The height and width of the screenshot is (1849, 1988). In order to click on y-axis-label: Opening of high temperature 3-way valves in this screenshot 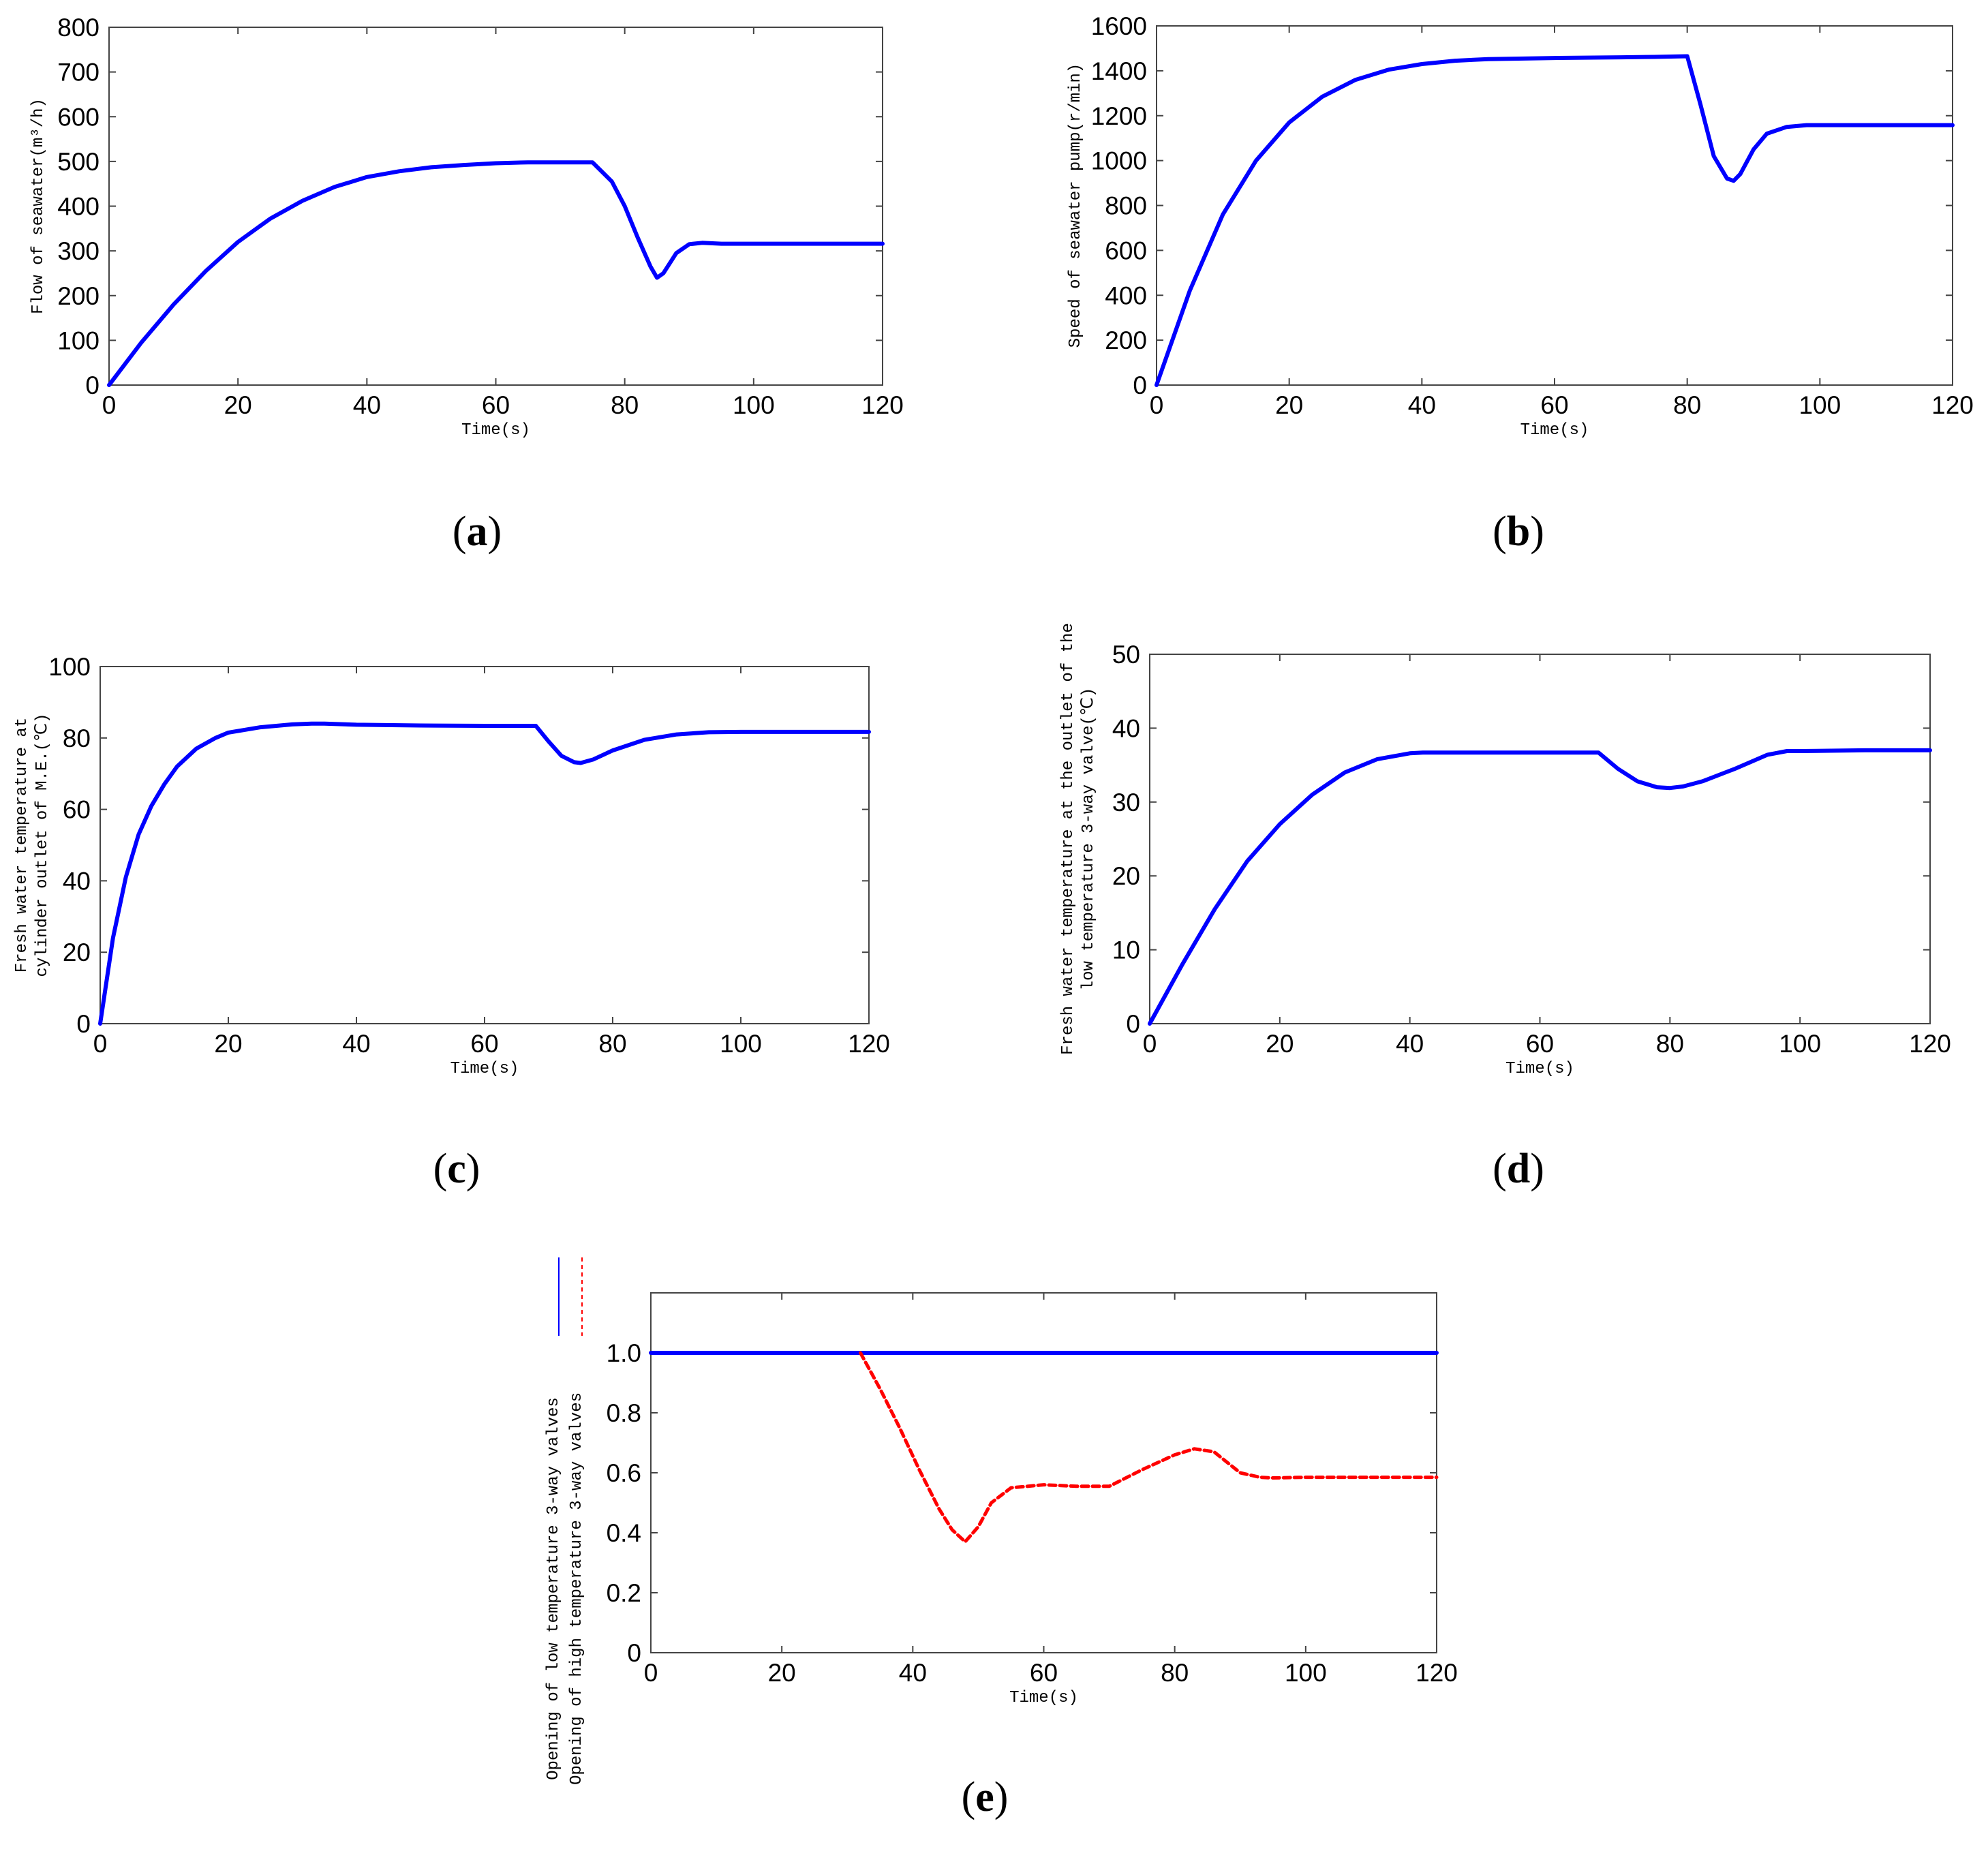, I will do `click(577, 1588)`.